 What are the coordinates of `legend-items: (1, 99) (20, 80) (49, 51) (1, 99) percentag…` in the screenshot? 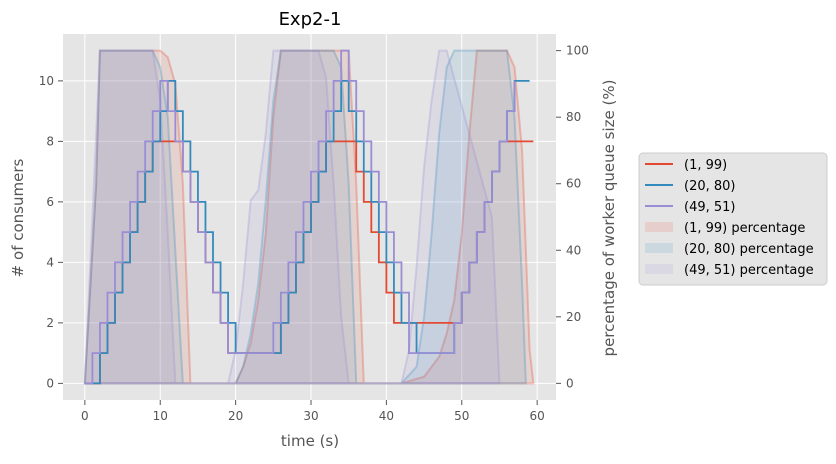 It's located at (729, 218).